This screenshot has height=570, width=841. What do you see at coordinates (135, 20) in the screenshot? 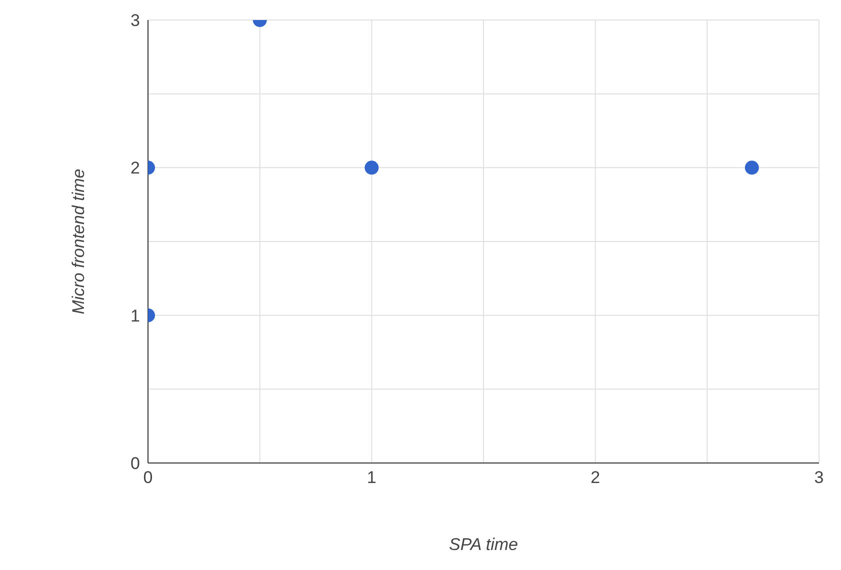
I see `y-tick-label: 3` at bounding box center [135, 20].